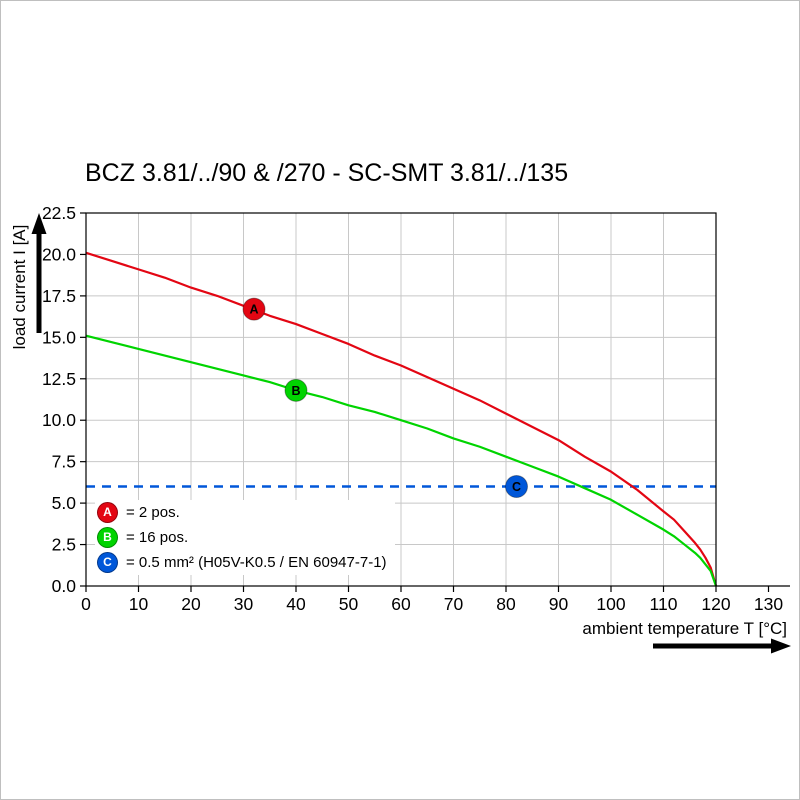  I want to click on x-tick-label: 130, so click(768, 604).